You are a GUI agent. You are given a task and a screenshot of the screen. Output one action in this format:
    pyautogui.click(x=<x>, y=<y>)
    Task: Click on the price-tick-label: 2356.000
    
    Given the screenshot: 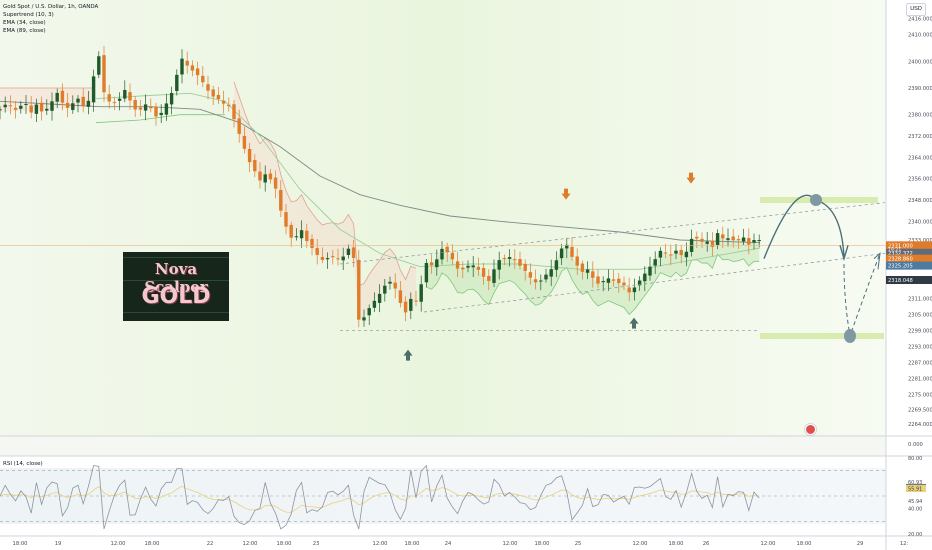 What is the action you would take?
    pyautogui.click(x=920, y=180)
    